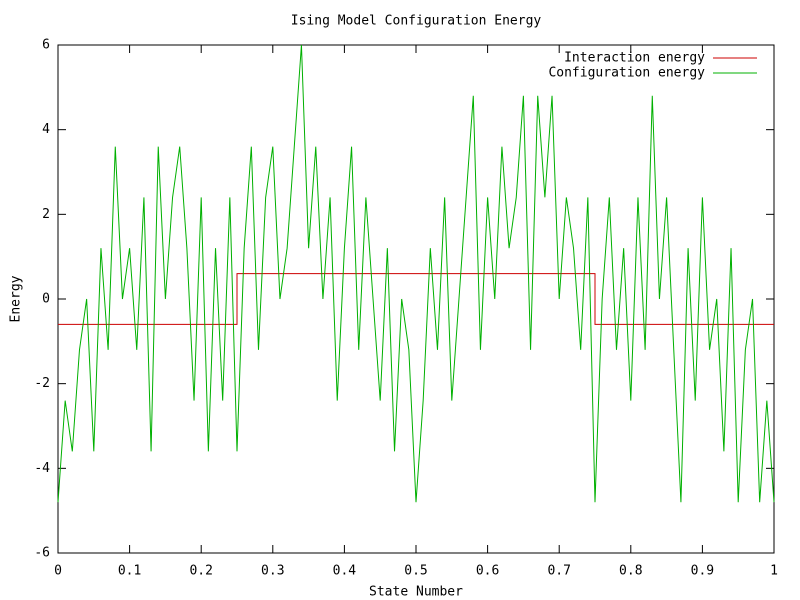  Describe the element at coordinates (558, 571) in the screenshot. I see `x-tick-label: 0.7` at that location.